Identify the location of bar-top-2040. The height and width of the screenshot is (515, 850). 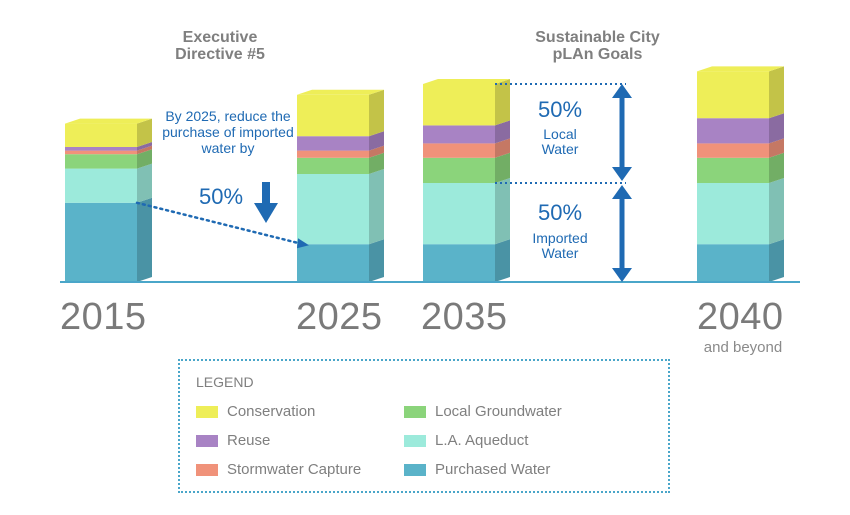
(740, 69).